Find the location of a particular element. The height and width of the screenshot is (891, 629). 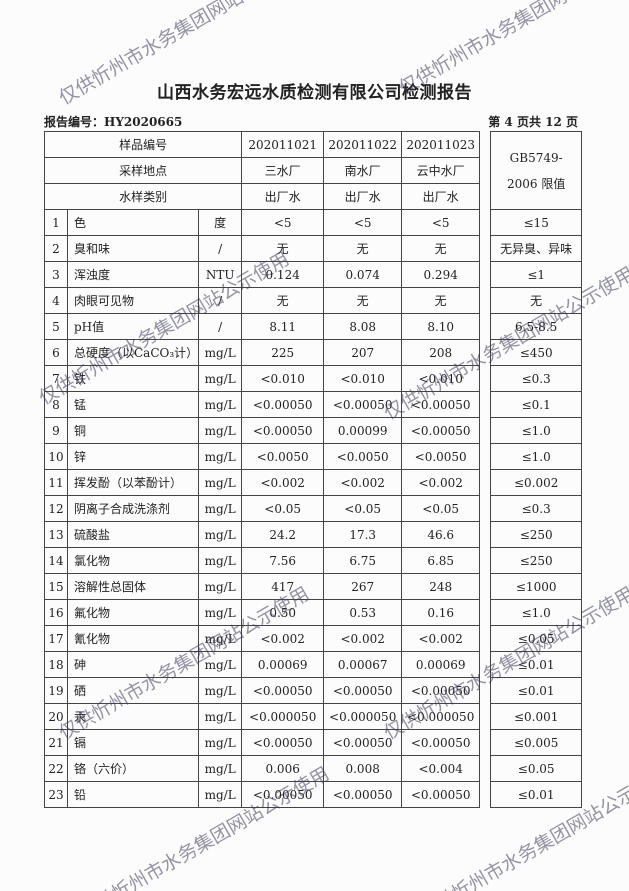

limit-value: ≤15 is located at coordinates (536, 222).